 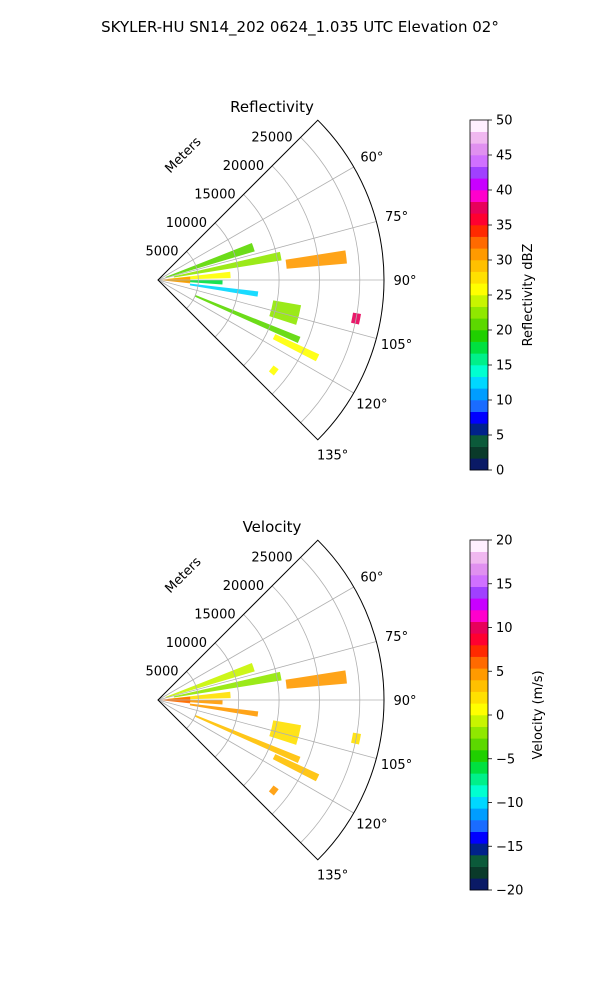 I want to click on sector-frame, so click(x=271, y=700).